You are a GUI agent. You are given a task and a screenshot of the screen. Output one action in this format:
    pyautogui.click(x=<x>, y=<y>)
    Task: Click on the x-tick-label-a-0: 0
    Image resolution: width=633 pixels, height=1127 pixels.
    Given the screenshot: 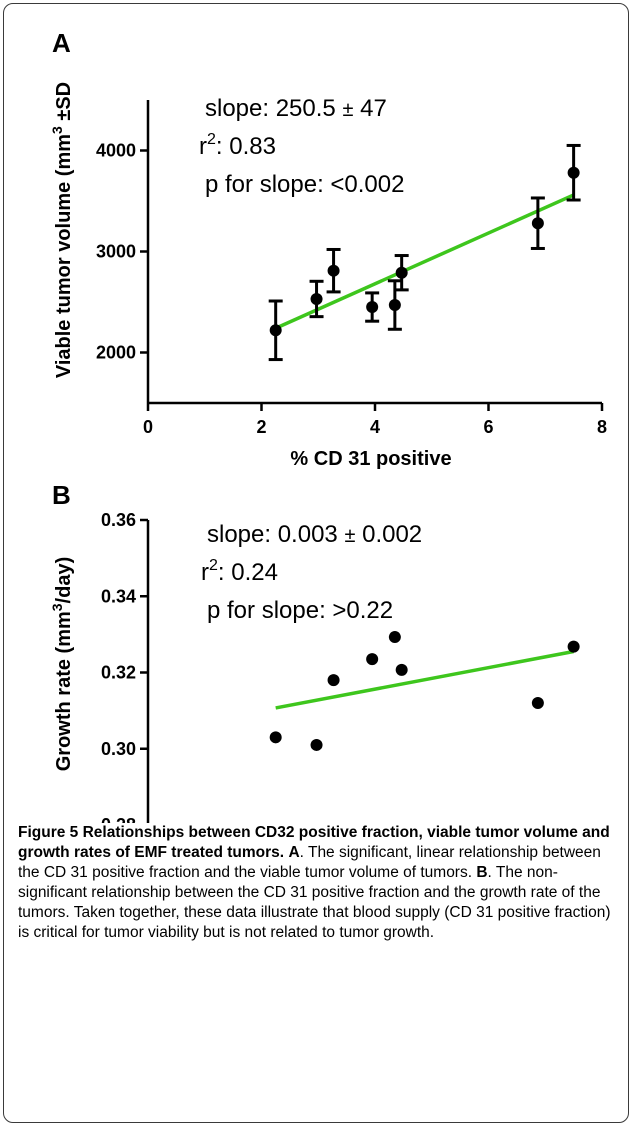 What is the action you would take?
    pyautogui.click(x=148, y=427)
    